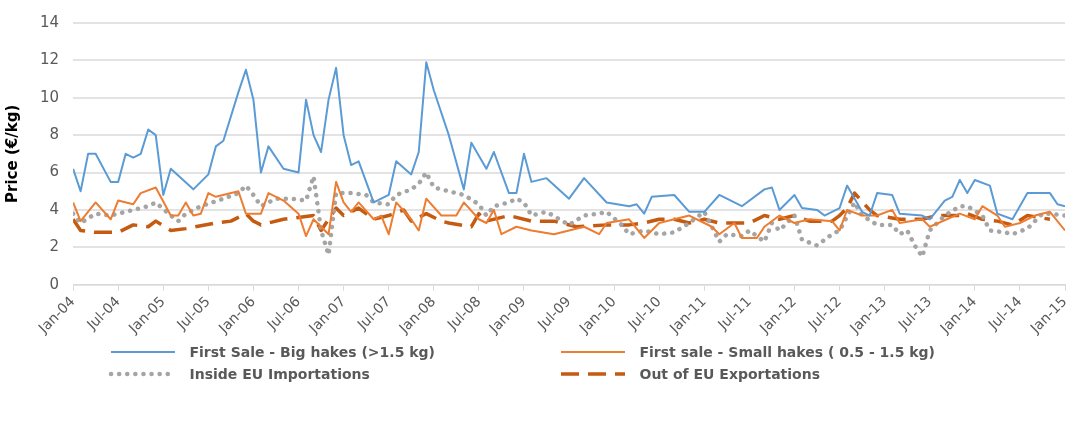 The image size is (1085, 425). I want to click on legend-label: First sale - Small hakes ( 0.5 - 1.5 kg), so click(787, 352).